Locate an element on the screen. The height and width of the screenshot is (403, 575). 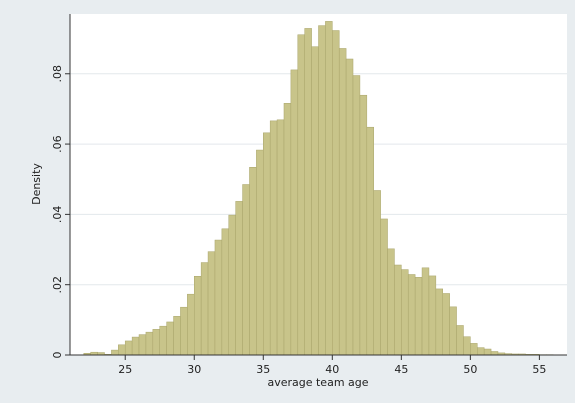
y-tick-label: .04 is located at coordinates (57, 215).